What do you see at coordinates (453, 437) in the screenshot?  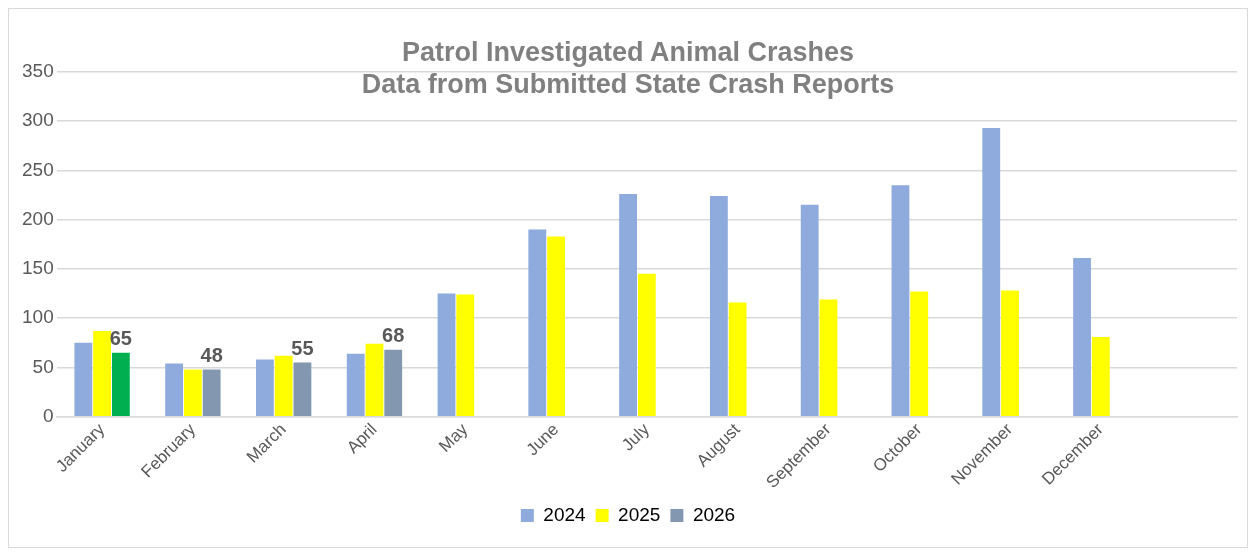 I see `x-tick-label: May` at bounding box center [453, 437].